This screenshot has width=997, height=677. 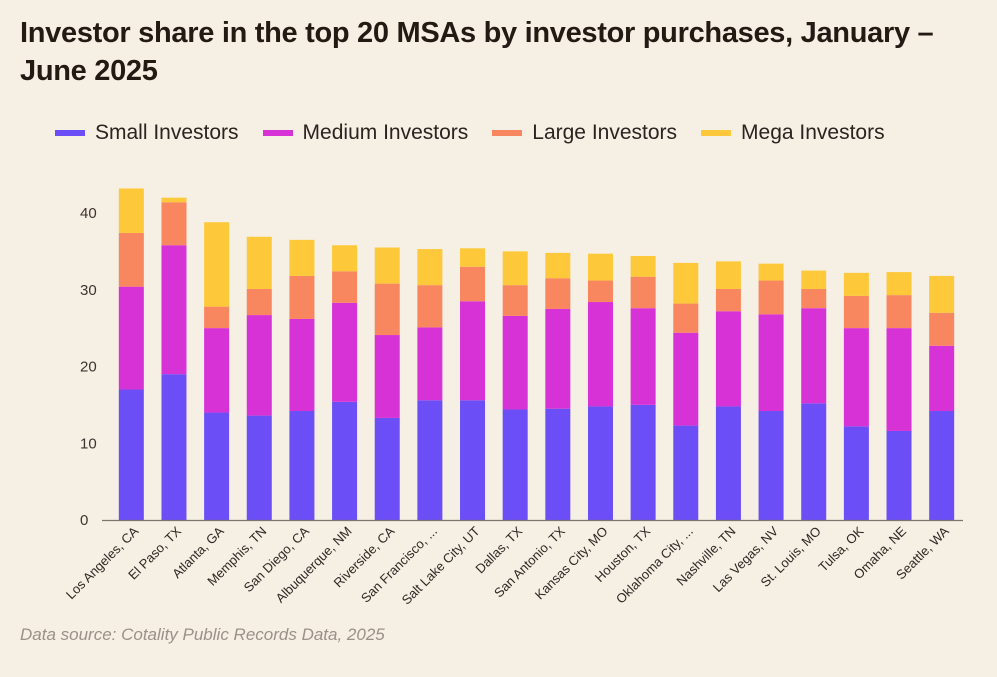 I want to click on legend-item-small: Small Investors, so click(x=147, y=133).